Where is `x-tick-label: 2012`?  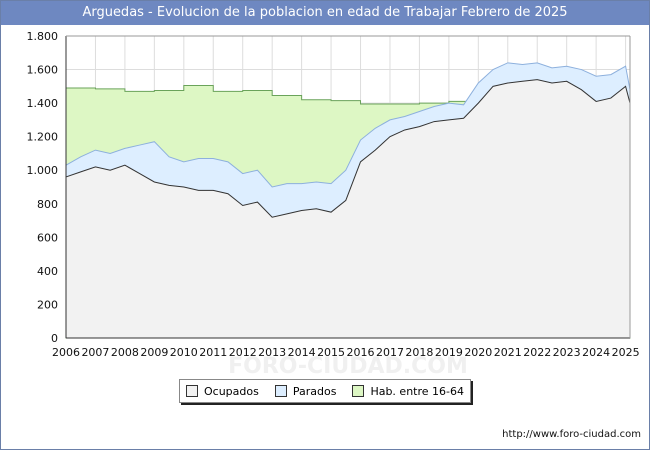 x-tick-label: 2012 is located at coordinates (243, 352).